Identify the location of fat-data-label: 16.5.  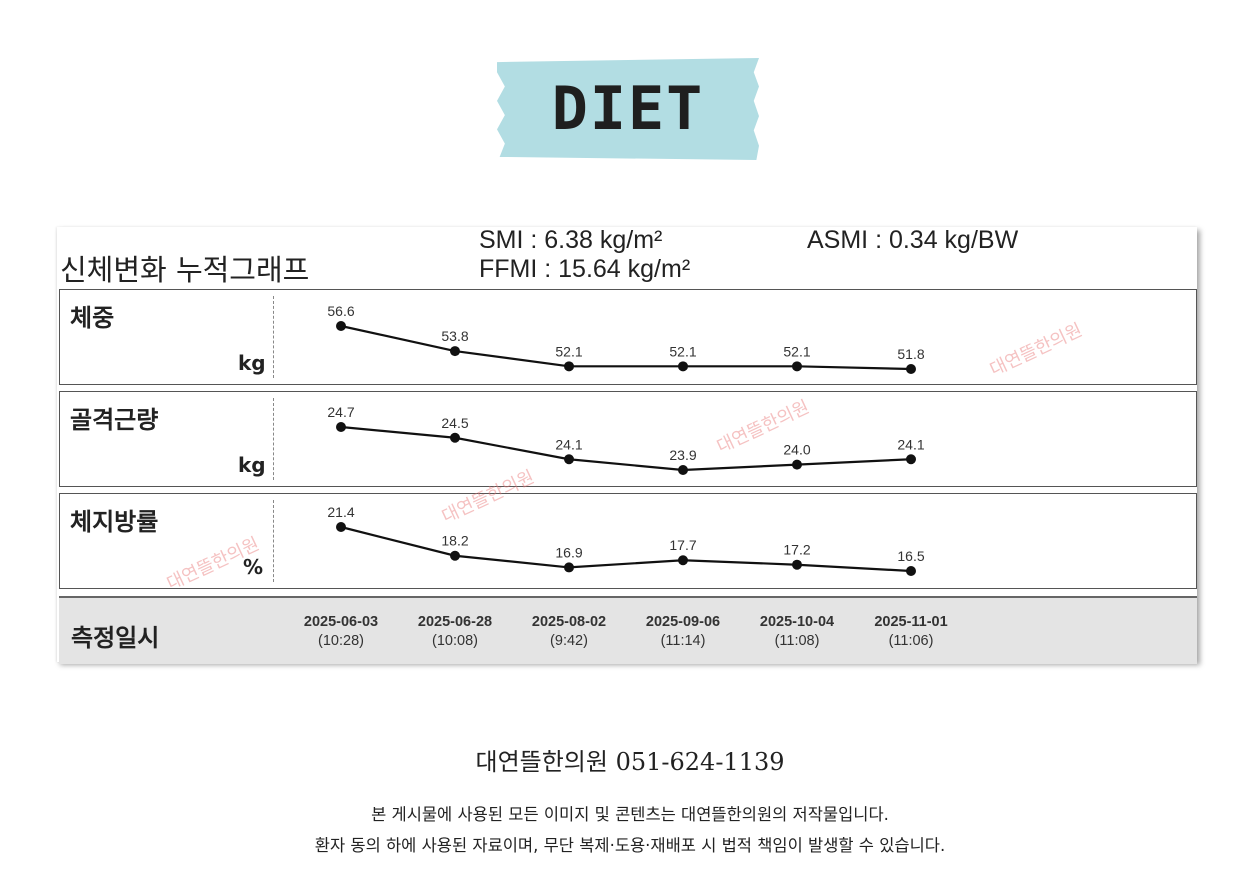
(910, 556).